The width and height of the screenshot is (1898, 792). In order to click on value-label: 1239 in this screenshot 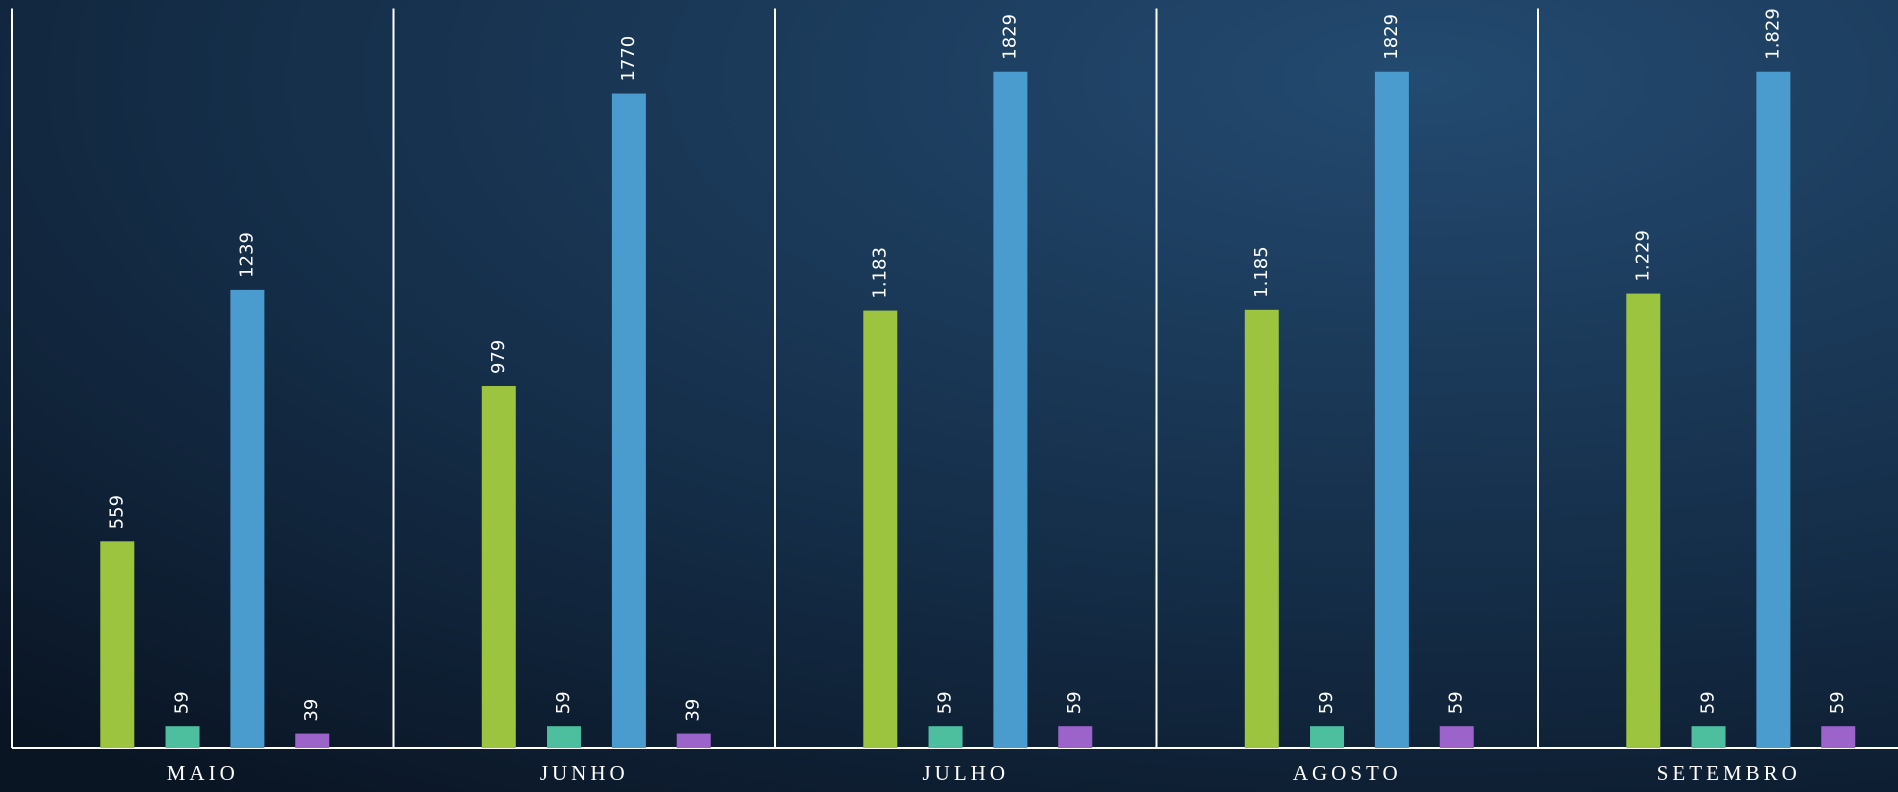, I will do `click(246, 255)`.